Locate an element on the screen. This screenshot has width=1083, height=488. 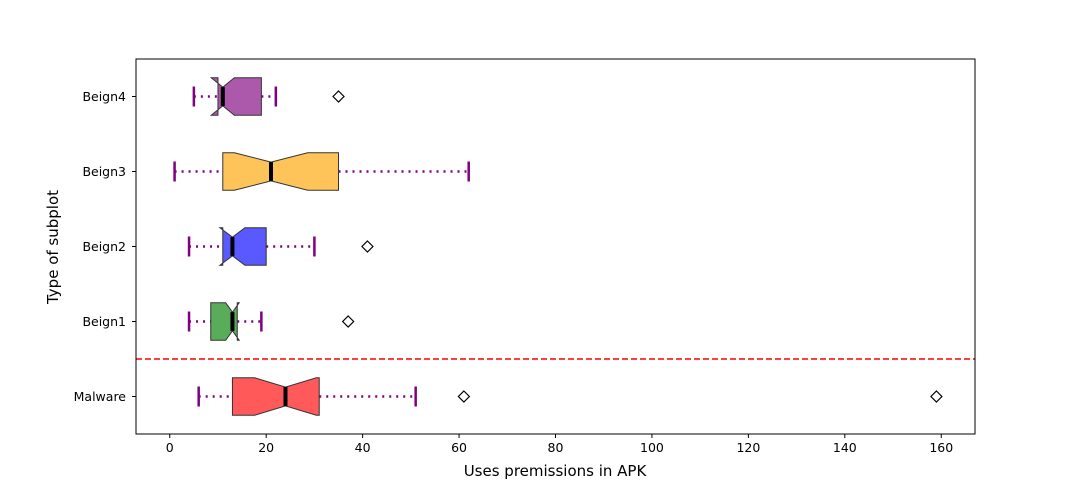
y-tick-label: Beign1 is located at coordinates (104, 321).